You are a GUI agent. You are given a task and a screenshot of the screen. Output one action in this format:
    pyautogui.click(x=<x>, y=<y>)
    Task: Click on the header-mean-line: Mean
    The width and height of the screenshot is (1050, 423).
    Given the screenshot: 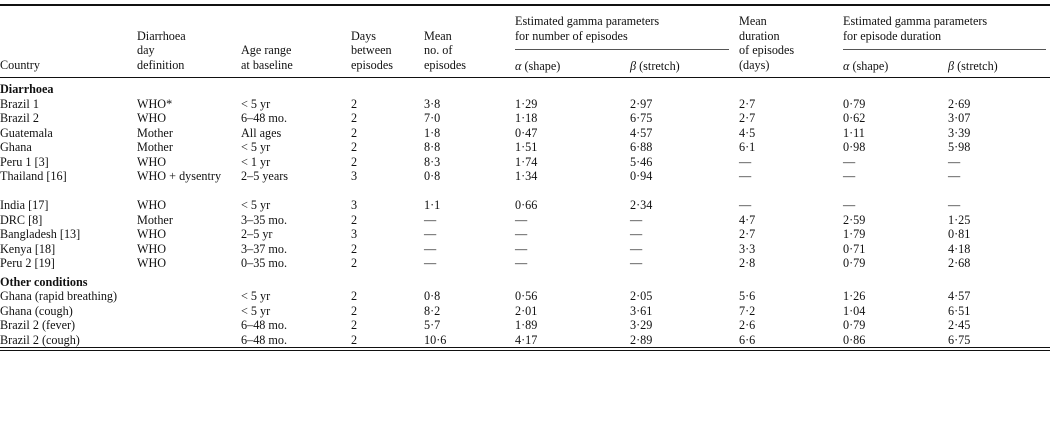 What is the action you would take?
    pyautogui.click(x=438, y=35)
    